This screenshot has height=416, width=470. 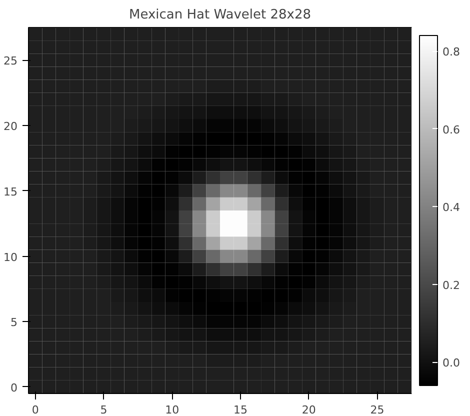 I want to click on y-tick-label: 25, so click(x=11, y=61).